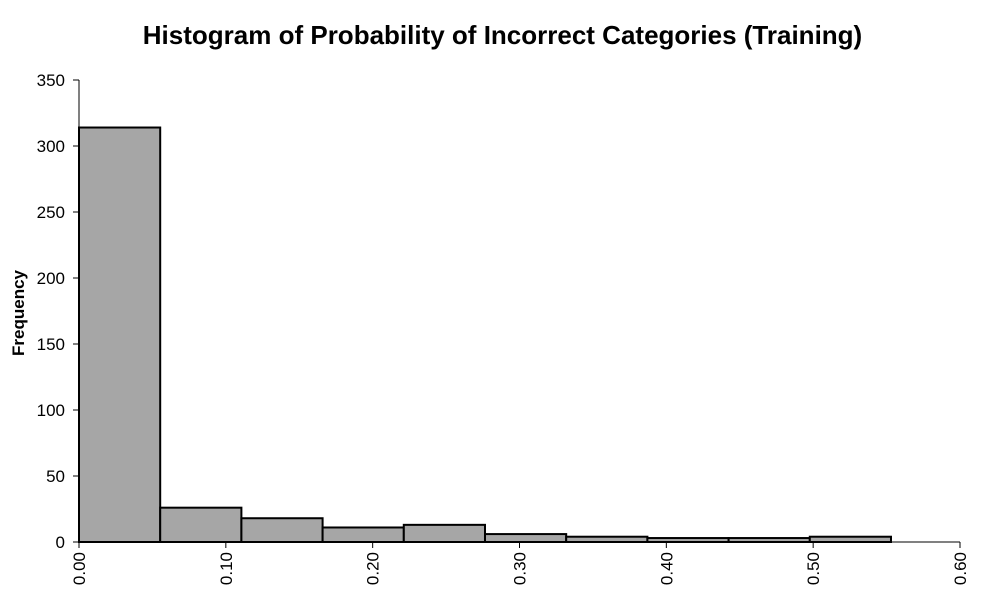  What do you see at coordinates (51, 410) in the screenshot?
I see `y-tick-label-2: 100` at bounding box center [51, 410].